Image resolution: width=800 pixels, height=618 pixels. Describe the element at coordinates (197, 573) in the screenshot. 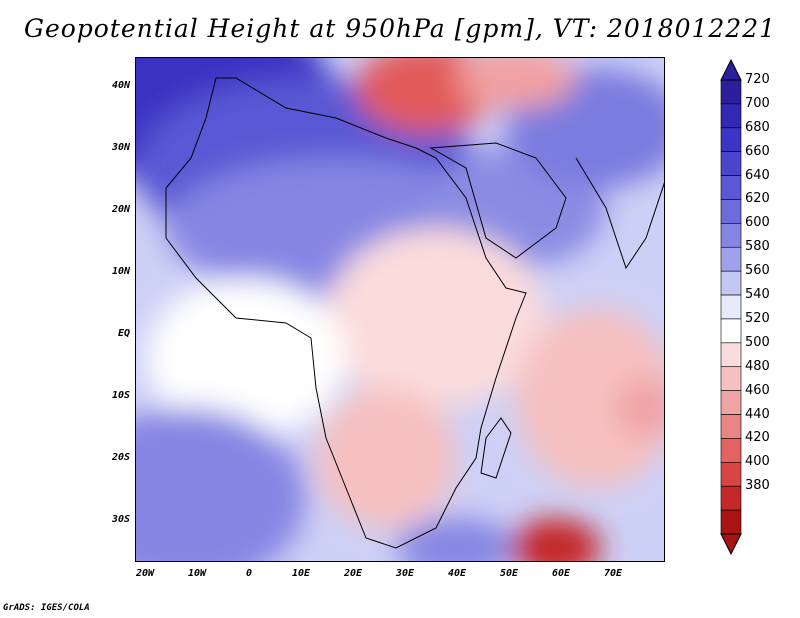

I see `lon-label-10w: 10W` at that location.